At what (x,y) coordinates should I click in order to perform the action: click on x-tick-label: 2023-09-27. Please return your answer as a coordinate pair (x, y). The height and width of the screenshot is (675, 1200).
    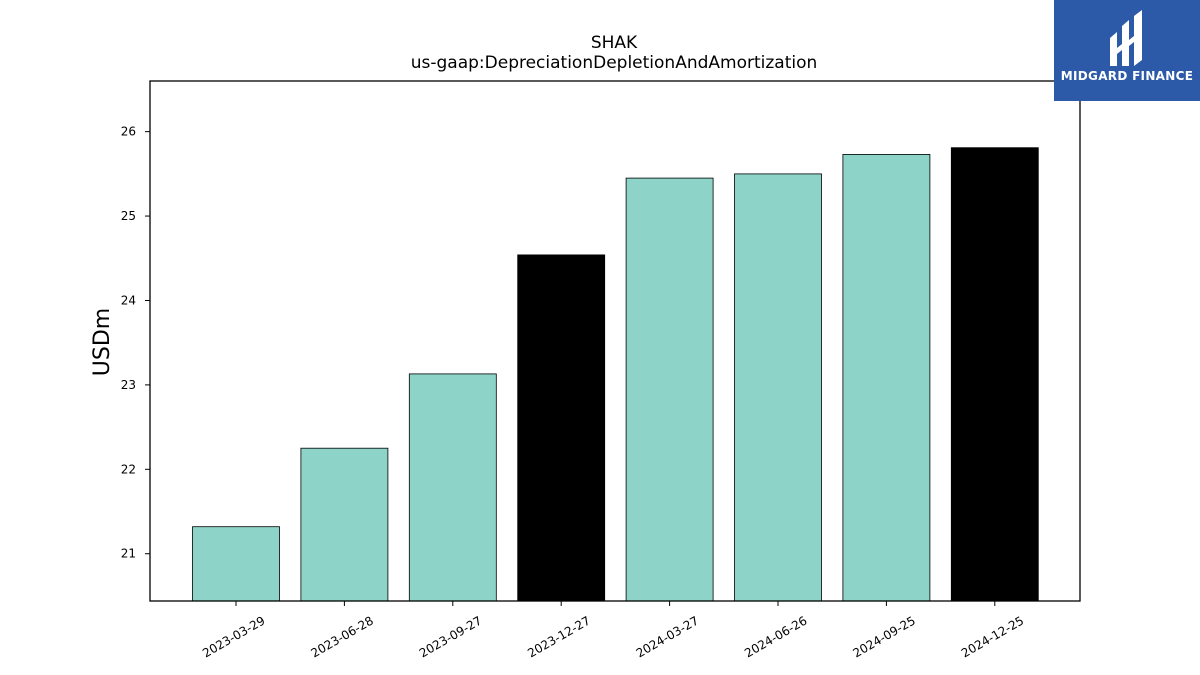
    Looking at the image, I should click on (450, 636).